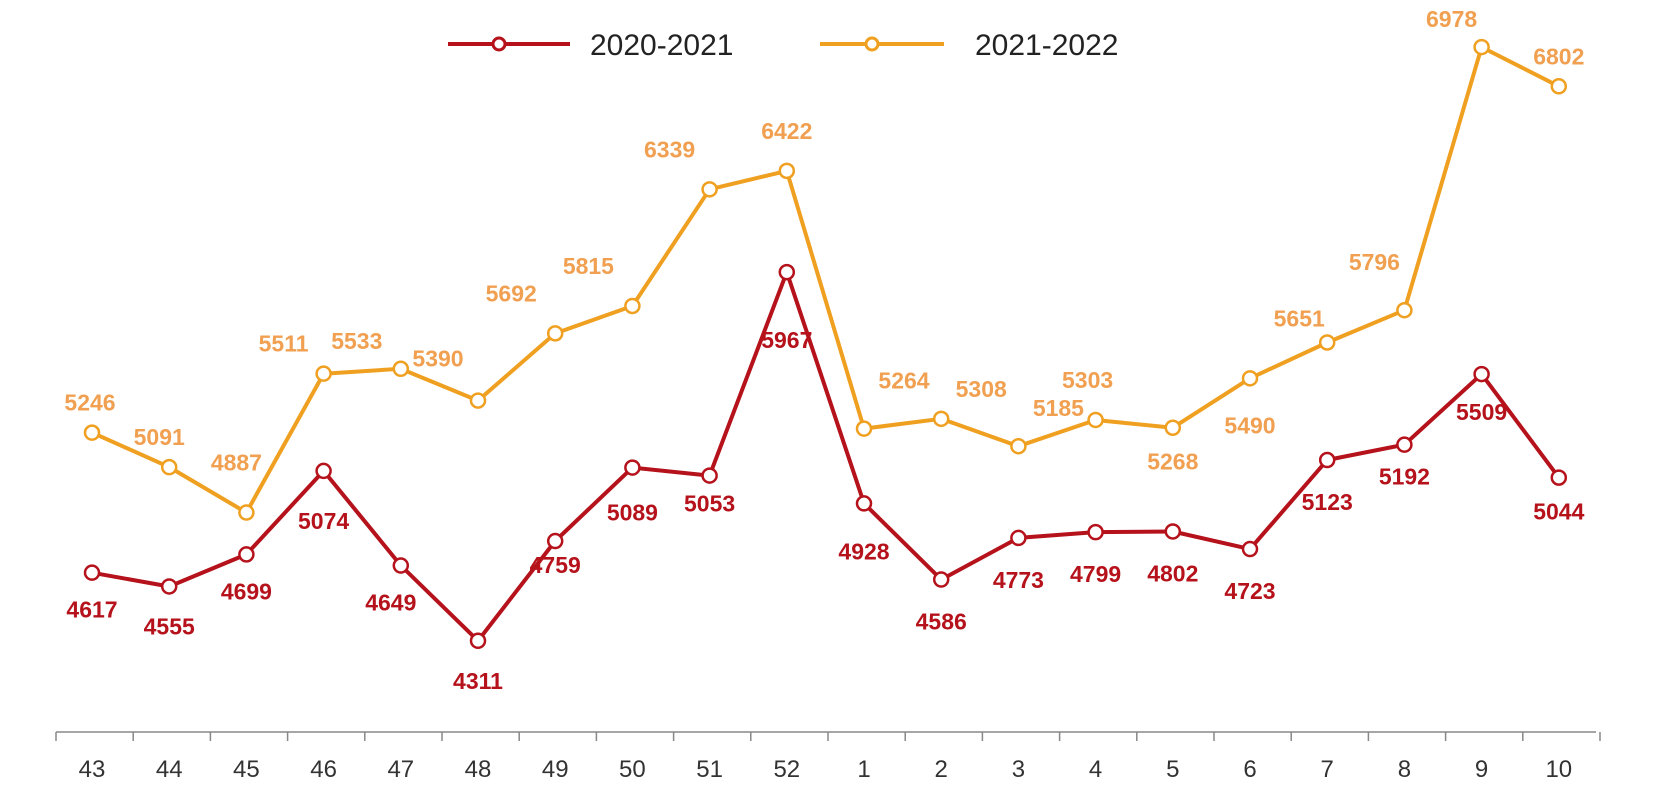 The image size is (1662, 804). Describe the element at coordinates (91, 610) in the screenshot. I see `data-label-2020-2021: 4617` at that location.